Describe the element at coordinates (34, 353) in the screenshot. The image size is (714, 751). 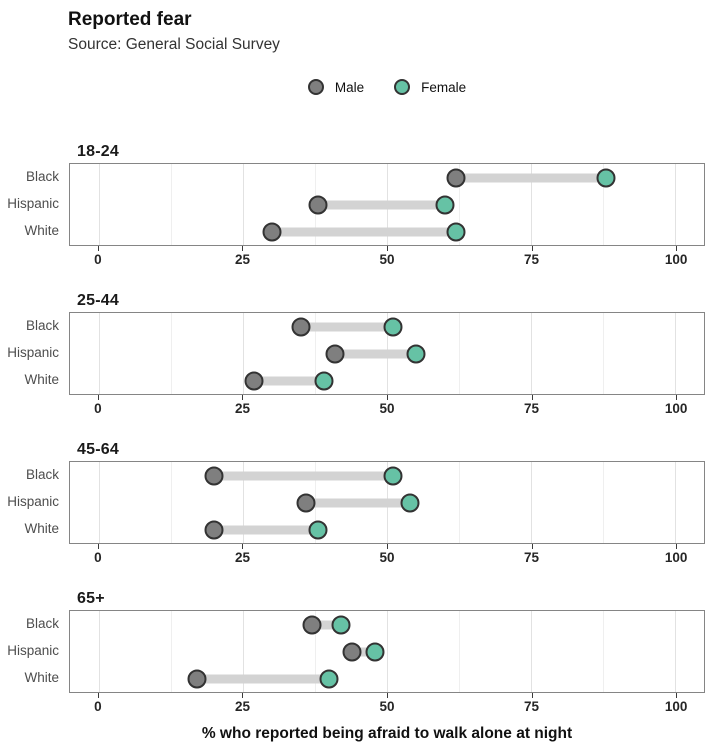
I see `y-axis-labels: Black Hispanic White` at that location.